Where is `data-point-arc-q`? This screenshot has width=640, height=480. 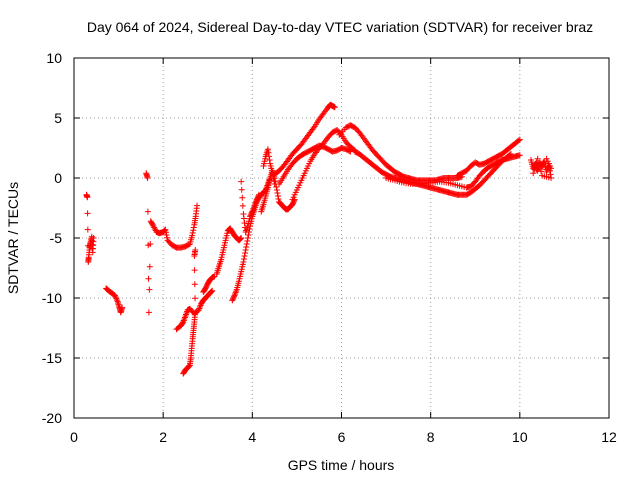
data-point-arc-q is located at coordinates (519, 155).